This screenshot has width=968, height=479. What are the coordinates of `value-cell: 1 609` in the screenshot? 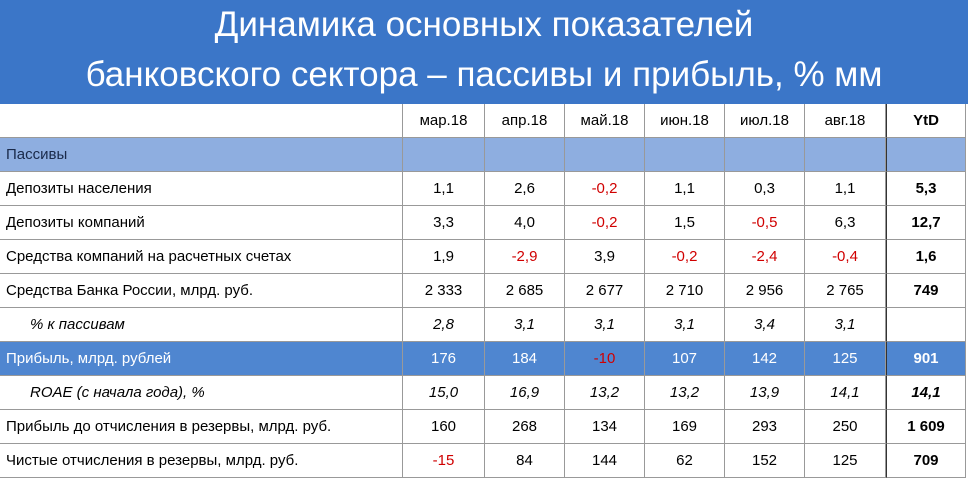 It's located at (926, 427).